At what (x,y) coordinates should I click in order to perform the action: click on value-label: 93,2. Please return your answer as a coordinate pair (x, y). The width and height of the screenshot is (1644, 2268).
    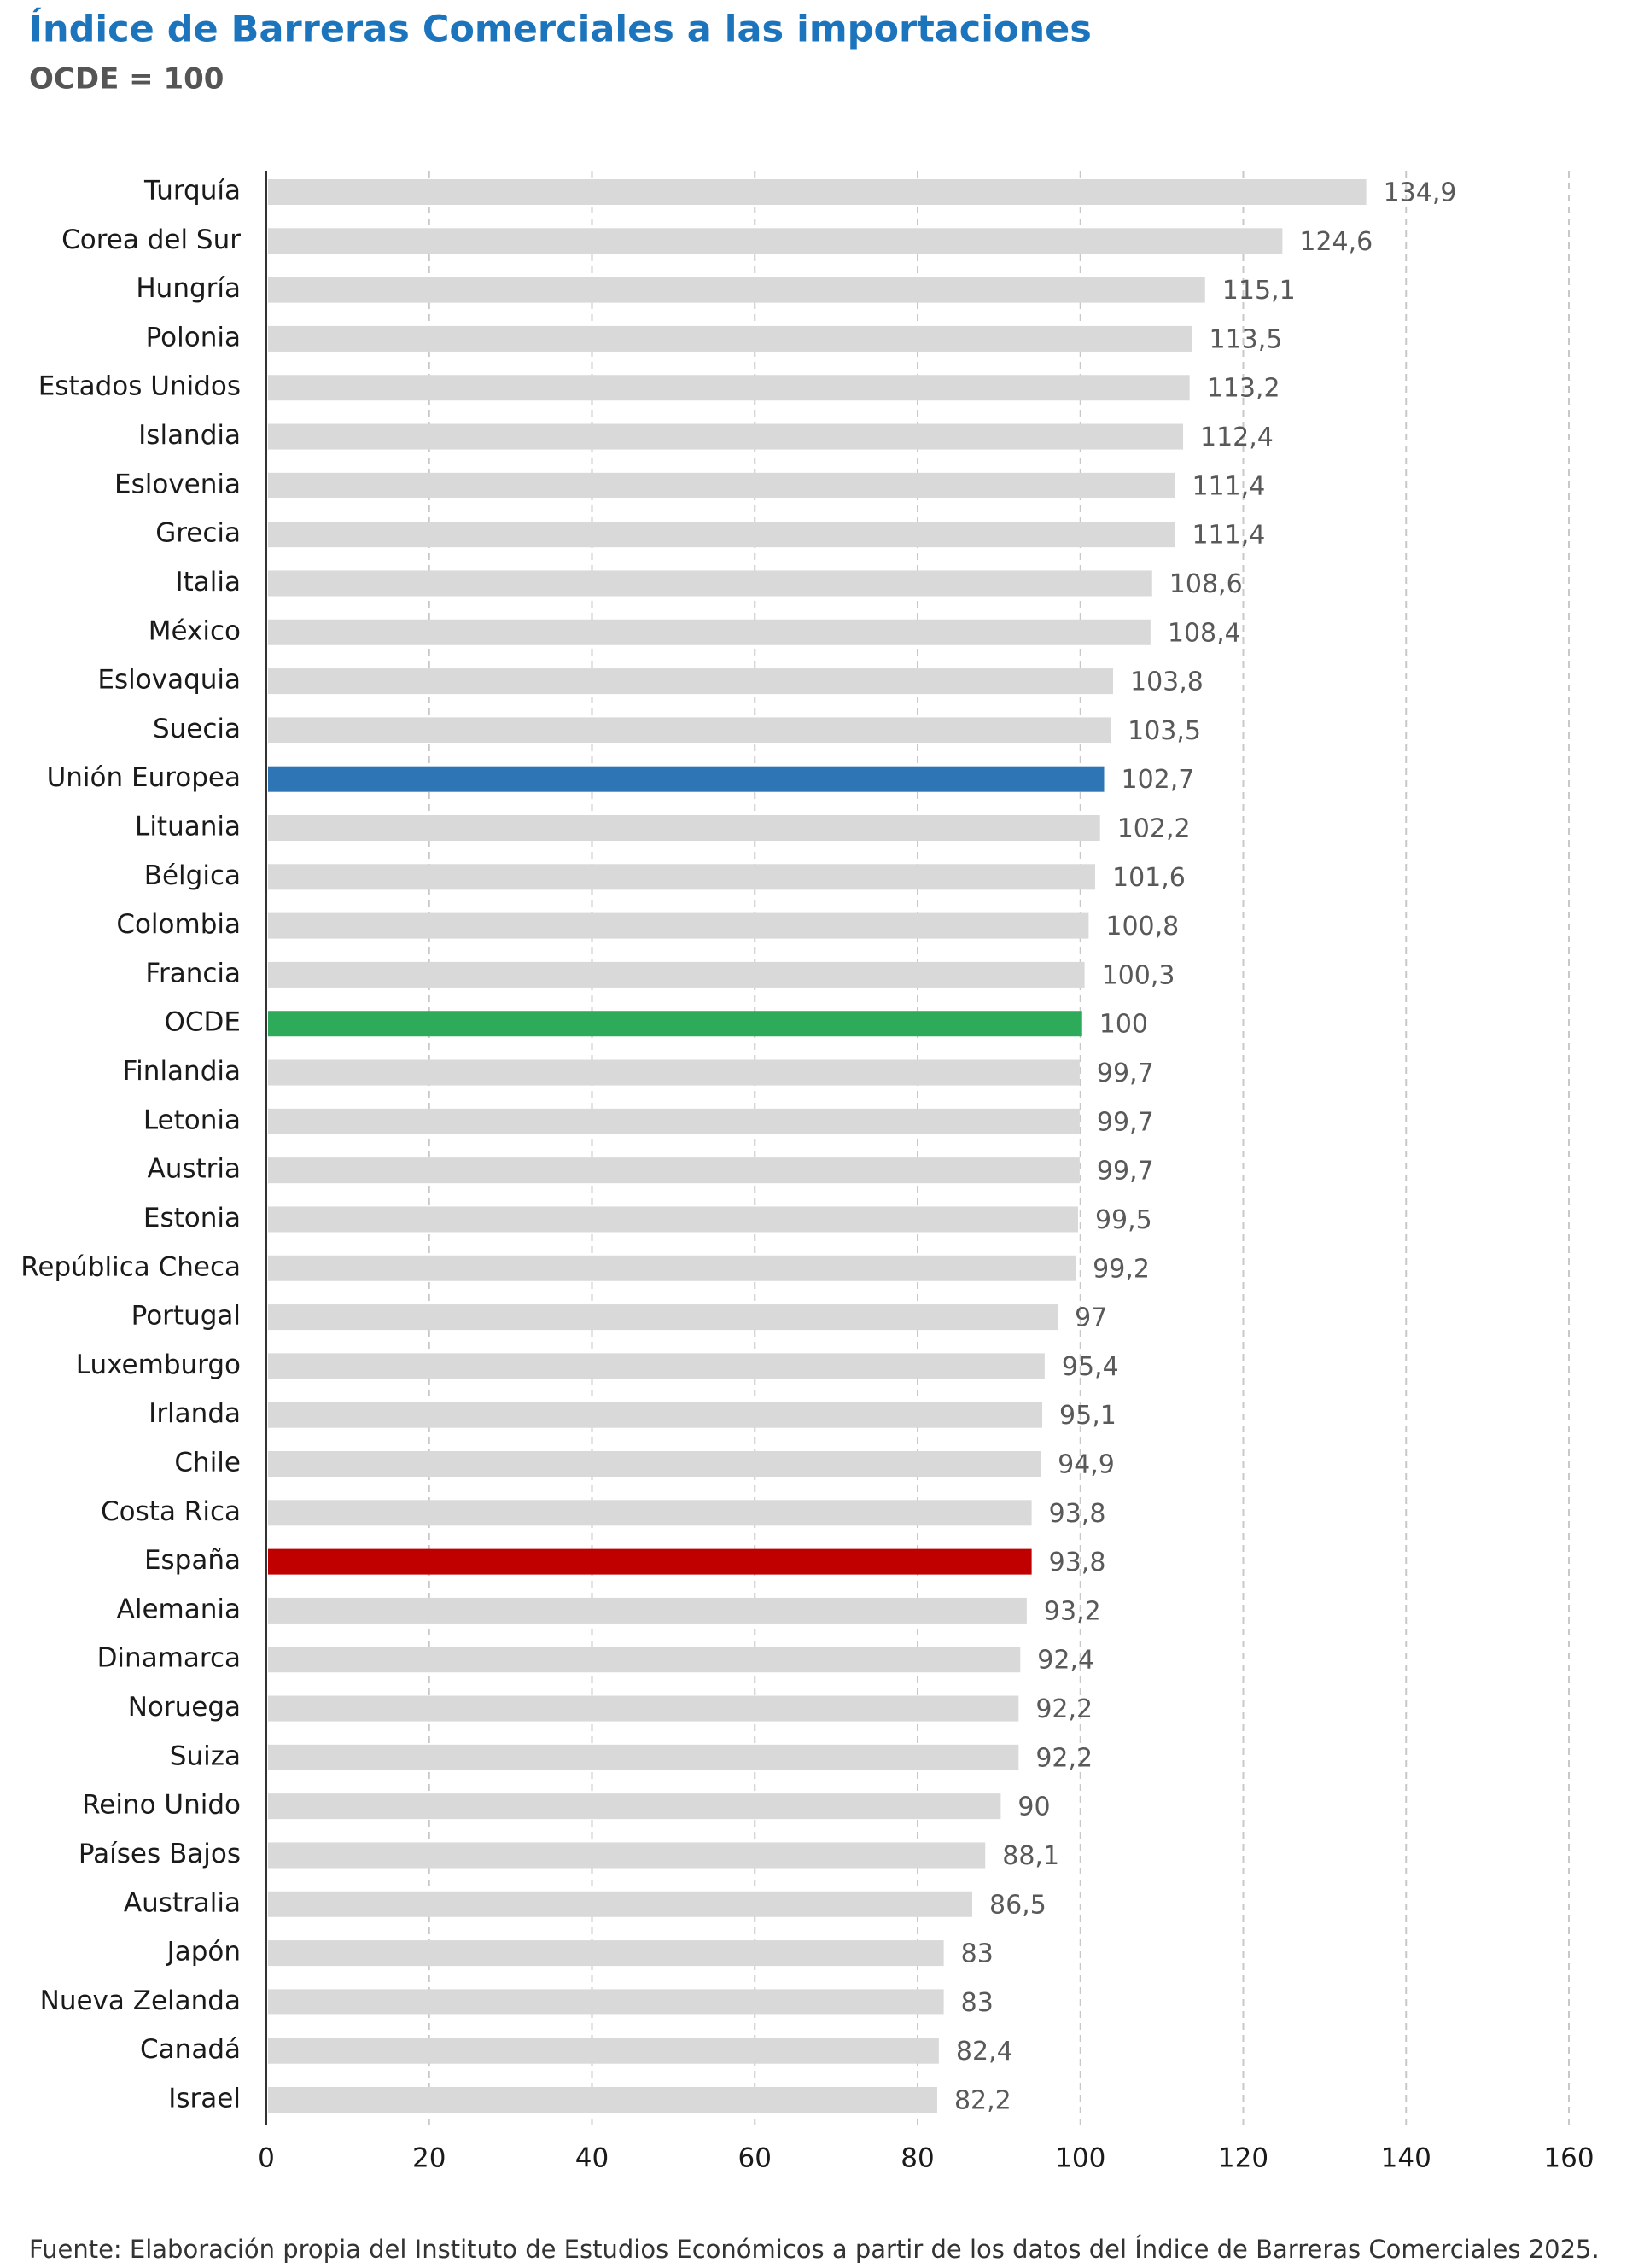
    Looking at the image, I should click on (1072, 1611).